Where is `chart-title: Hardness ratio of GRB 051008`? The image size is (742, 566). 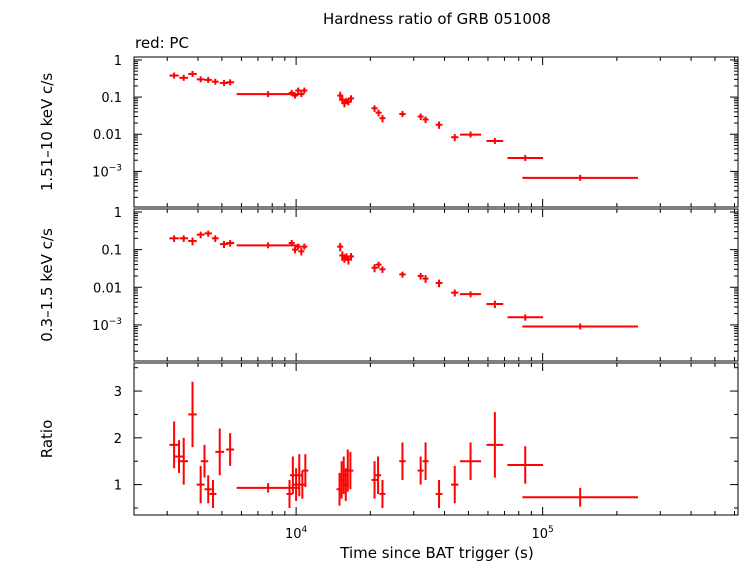
chart-title: Hardness ratio of GRB 051008 is located at coordinates (437, 19).